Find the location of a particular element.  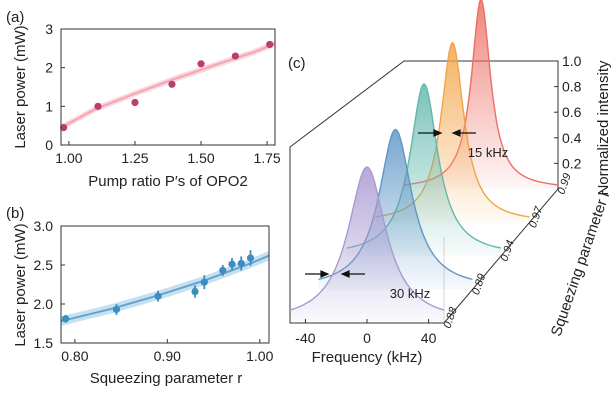

r-tick-label: 0.89 is located at coordinates (479, 284).